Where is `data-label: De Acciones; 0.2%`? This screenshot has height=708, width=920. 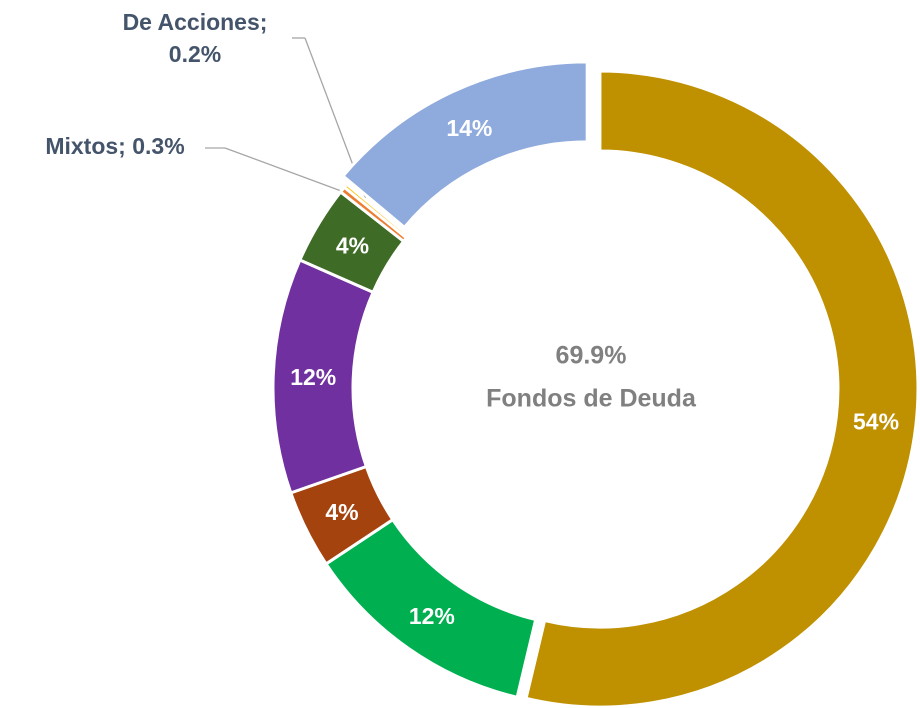
data-label: De Acciones; 0.2% is located at coordinates (195, 38).